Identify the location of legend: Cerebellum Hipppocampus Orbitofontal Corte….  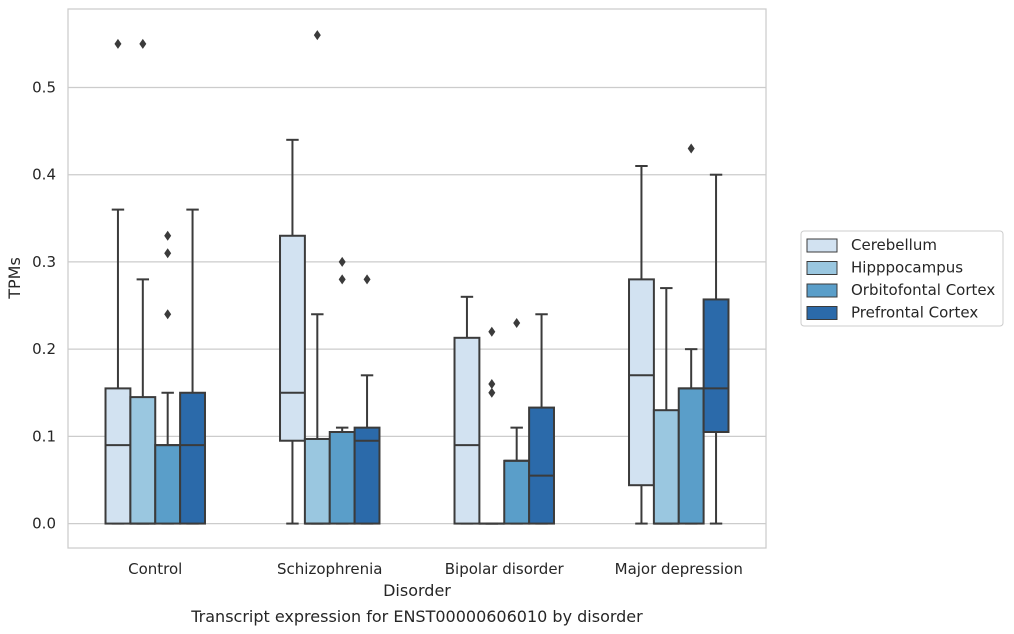
(902, 278).